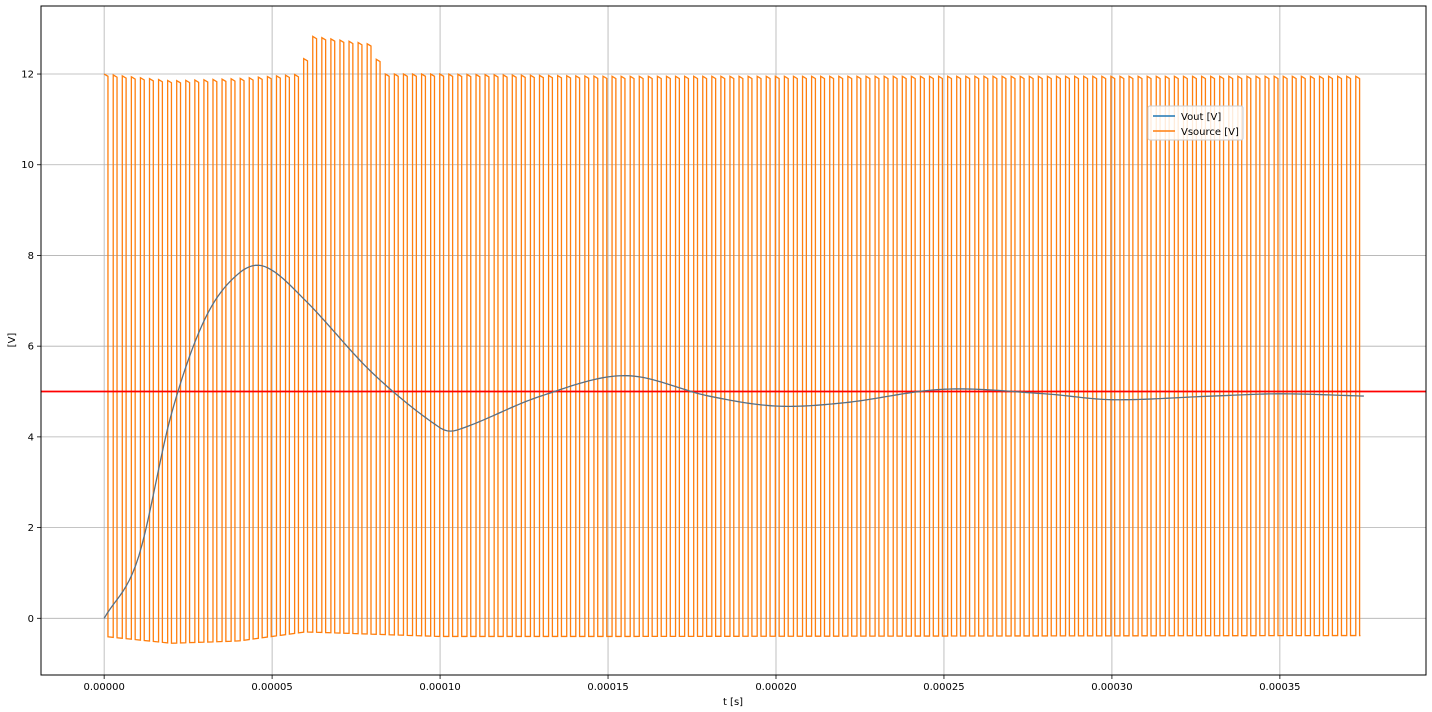 The width and height of the screenshot is (1432, 712). What do you see at coordinates (27, 165) in the screenshot?
I see `y-tick-label: 10` at bounding box center [27, 165].